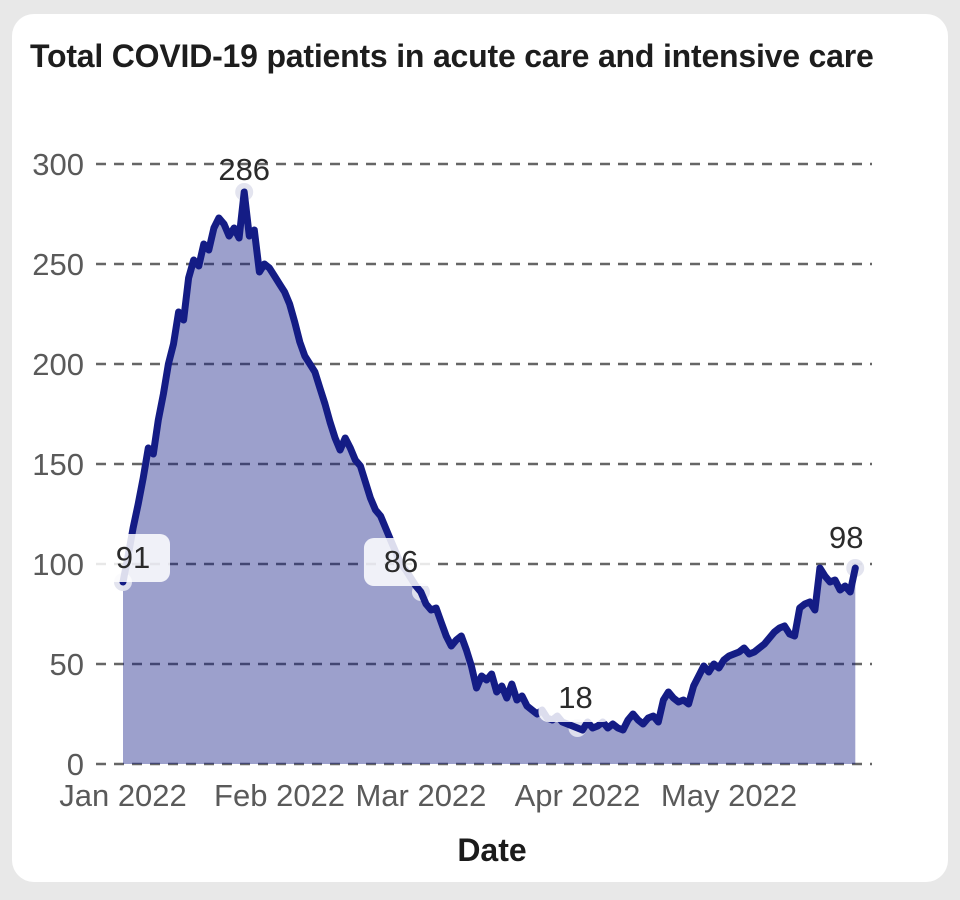 This screenshot has height=900, width=960. I want to click on annotation-label: 98, so click(846, 537).